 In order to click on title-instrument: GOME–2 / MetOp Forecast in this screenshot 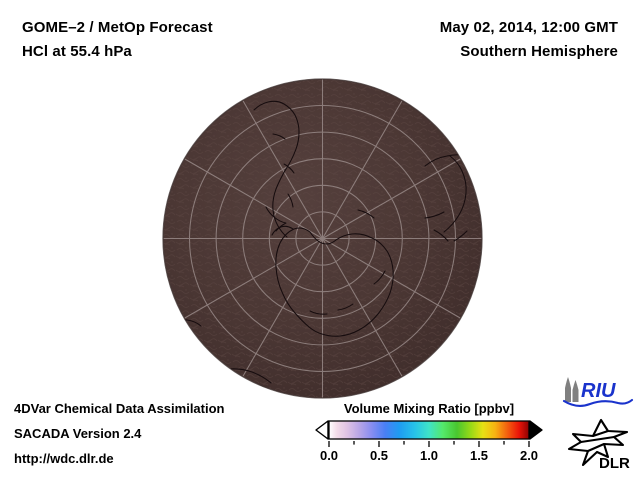, I will do `click(117, 27)`.